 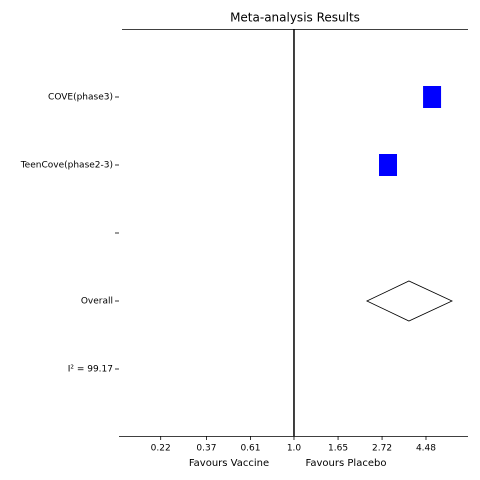 What do you see at coordinates (80, 98) in the screenshot?
I see `y-tick-label: COVE(phase3)` at bounding box center [80, 98].